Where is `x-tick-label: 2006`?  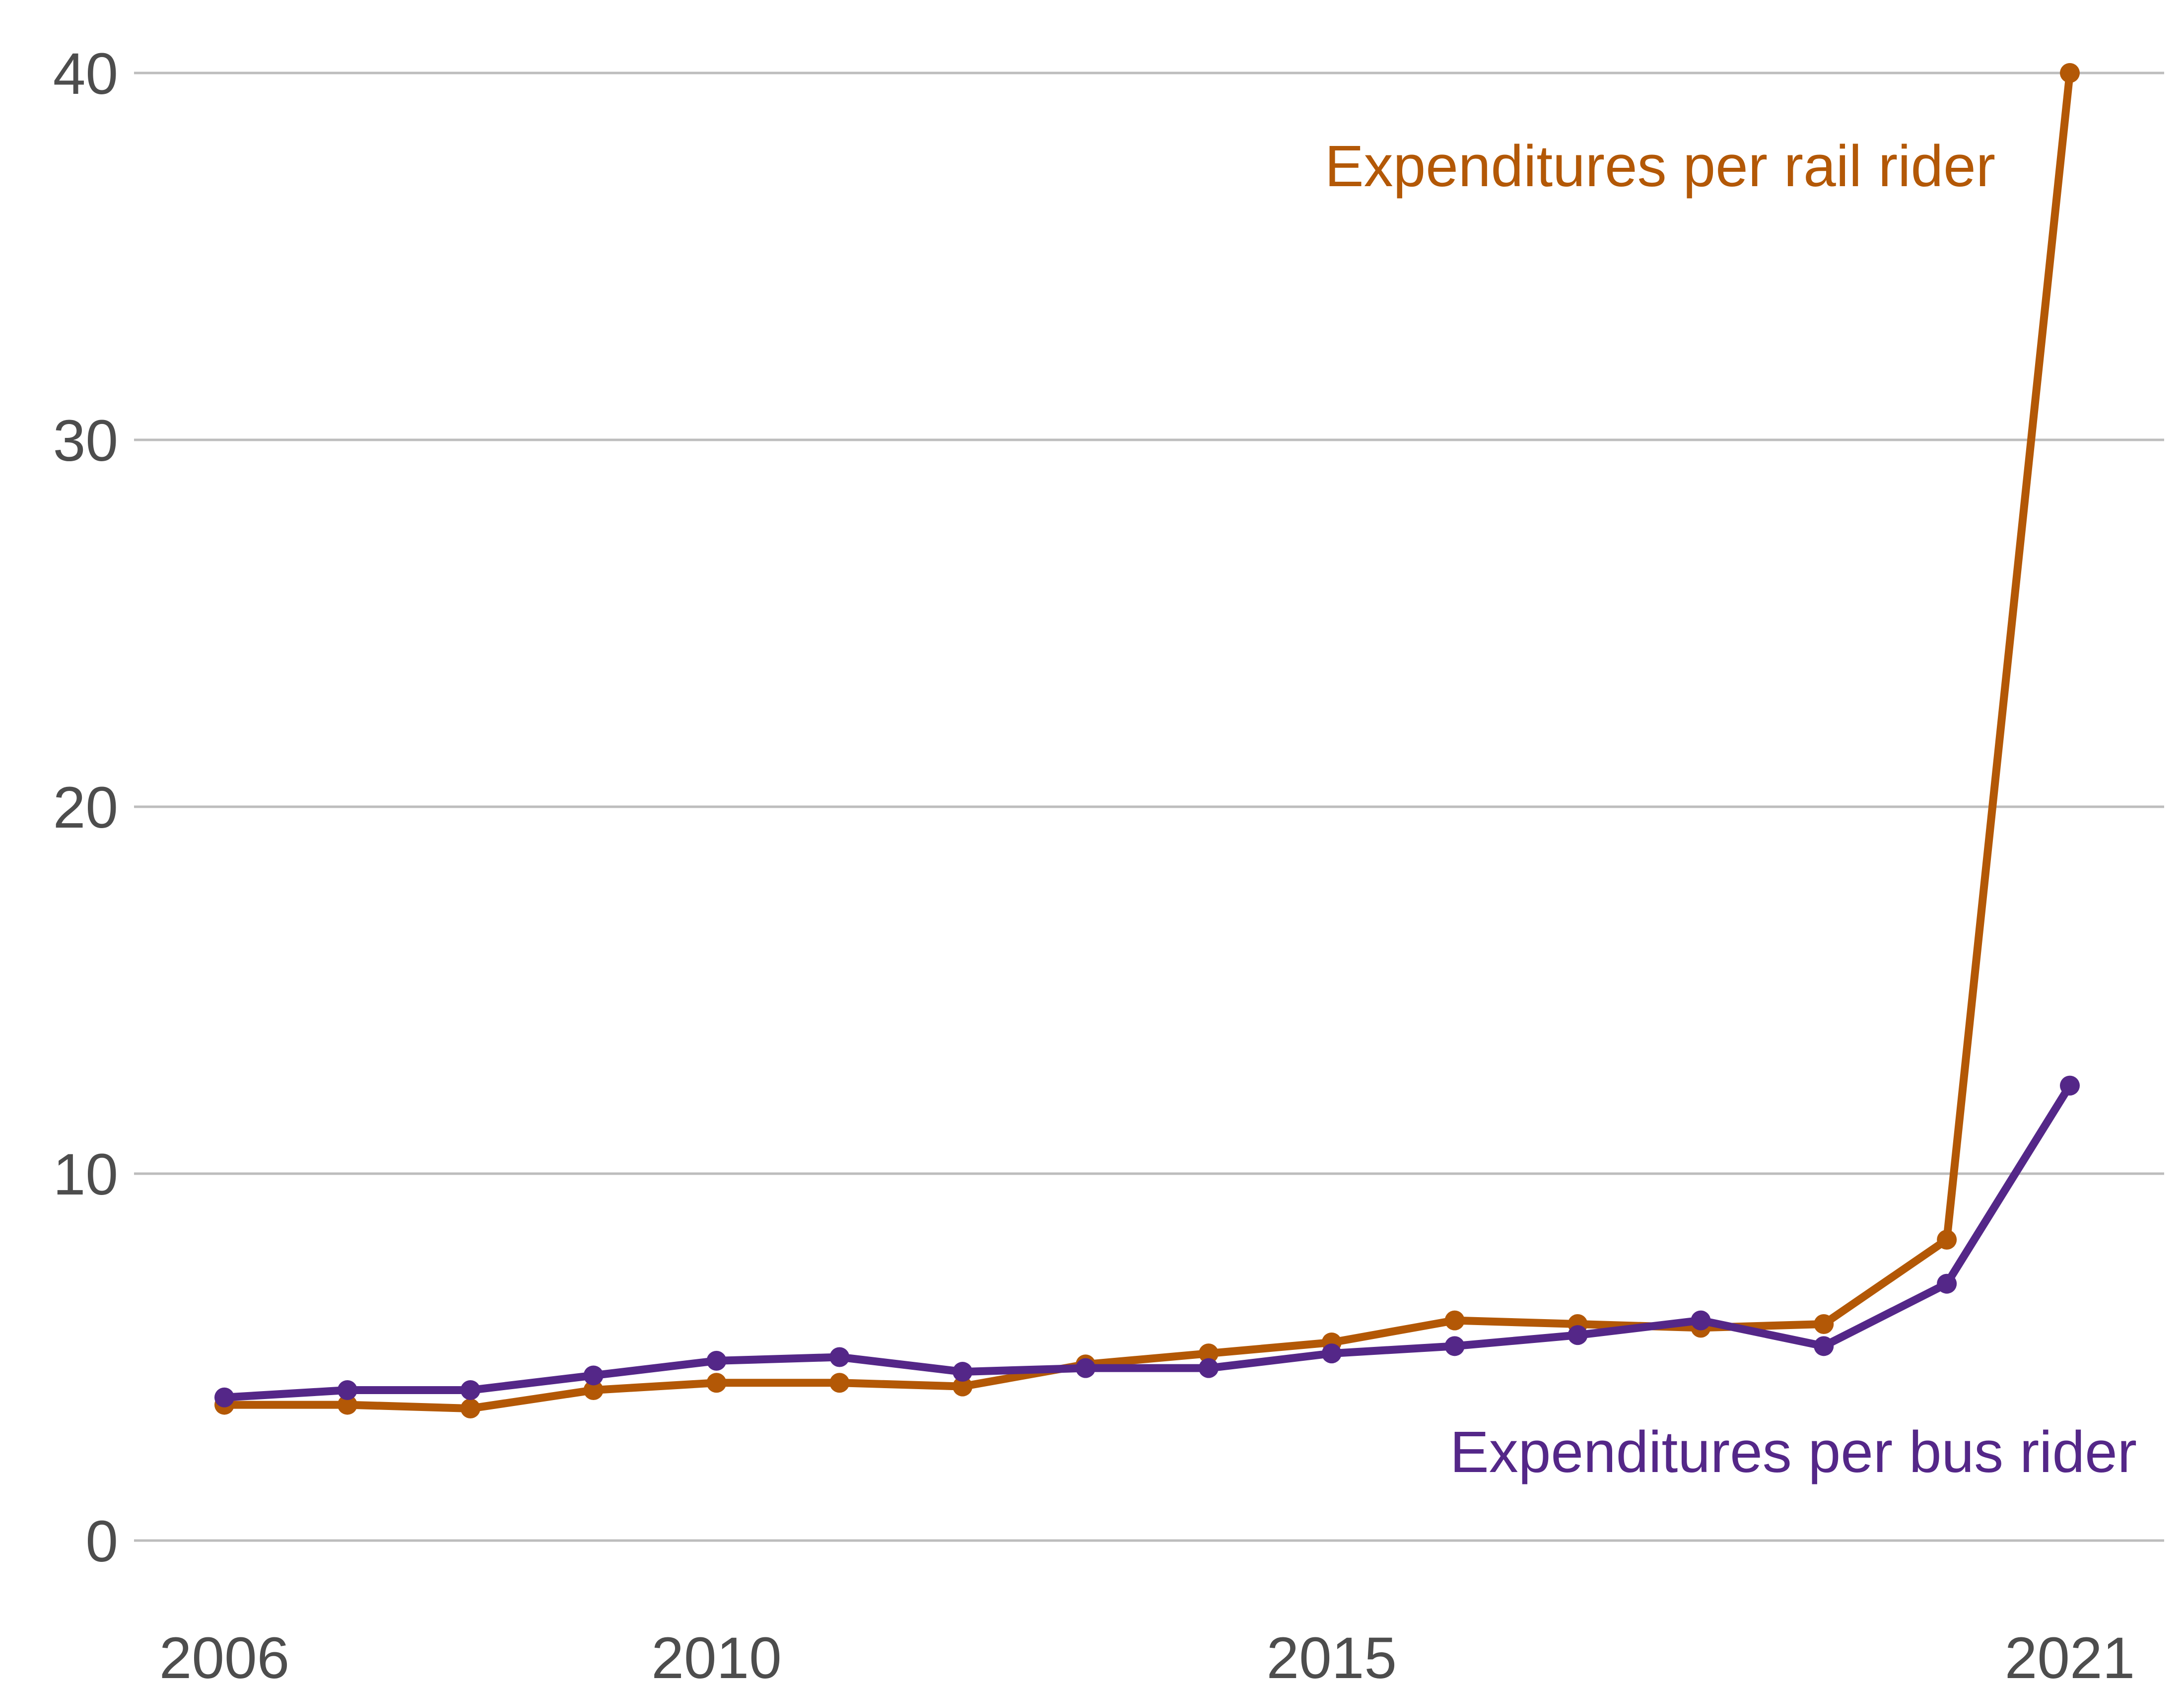
x-tick-label: 2006 is located at coordinates (224, 1656).